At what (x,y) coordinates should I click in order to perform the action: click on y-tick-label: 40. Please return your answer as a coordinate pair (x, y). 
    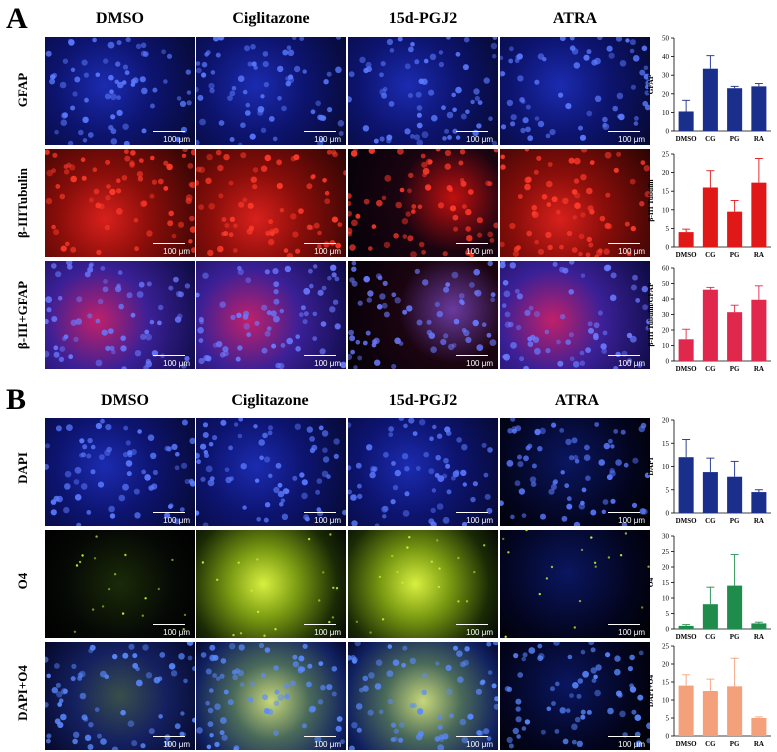
    Looking at the image, I should click on (666, 300).